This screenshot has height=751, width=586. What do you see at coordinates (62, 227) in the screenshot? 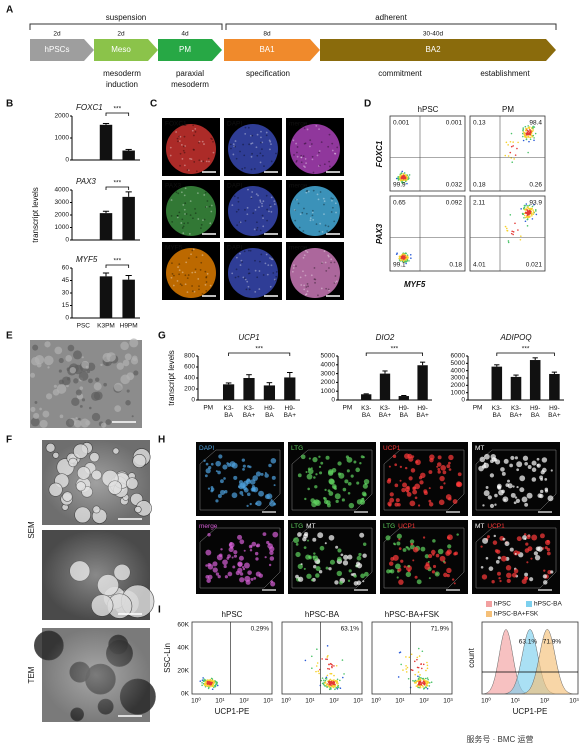
I see `y-tick-label: 1000` at bounding box center [62, 227].